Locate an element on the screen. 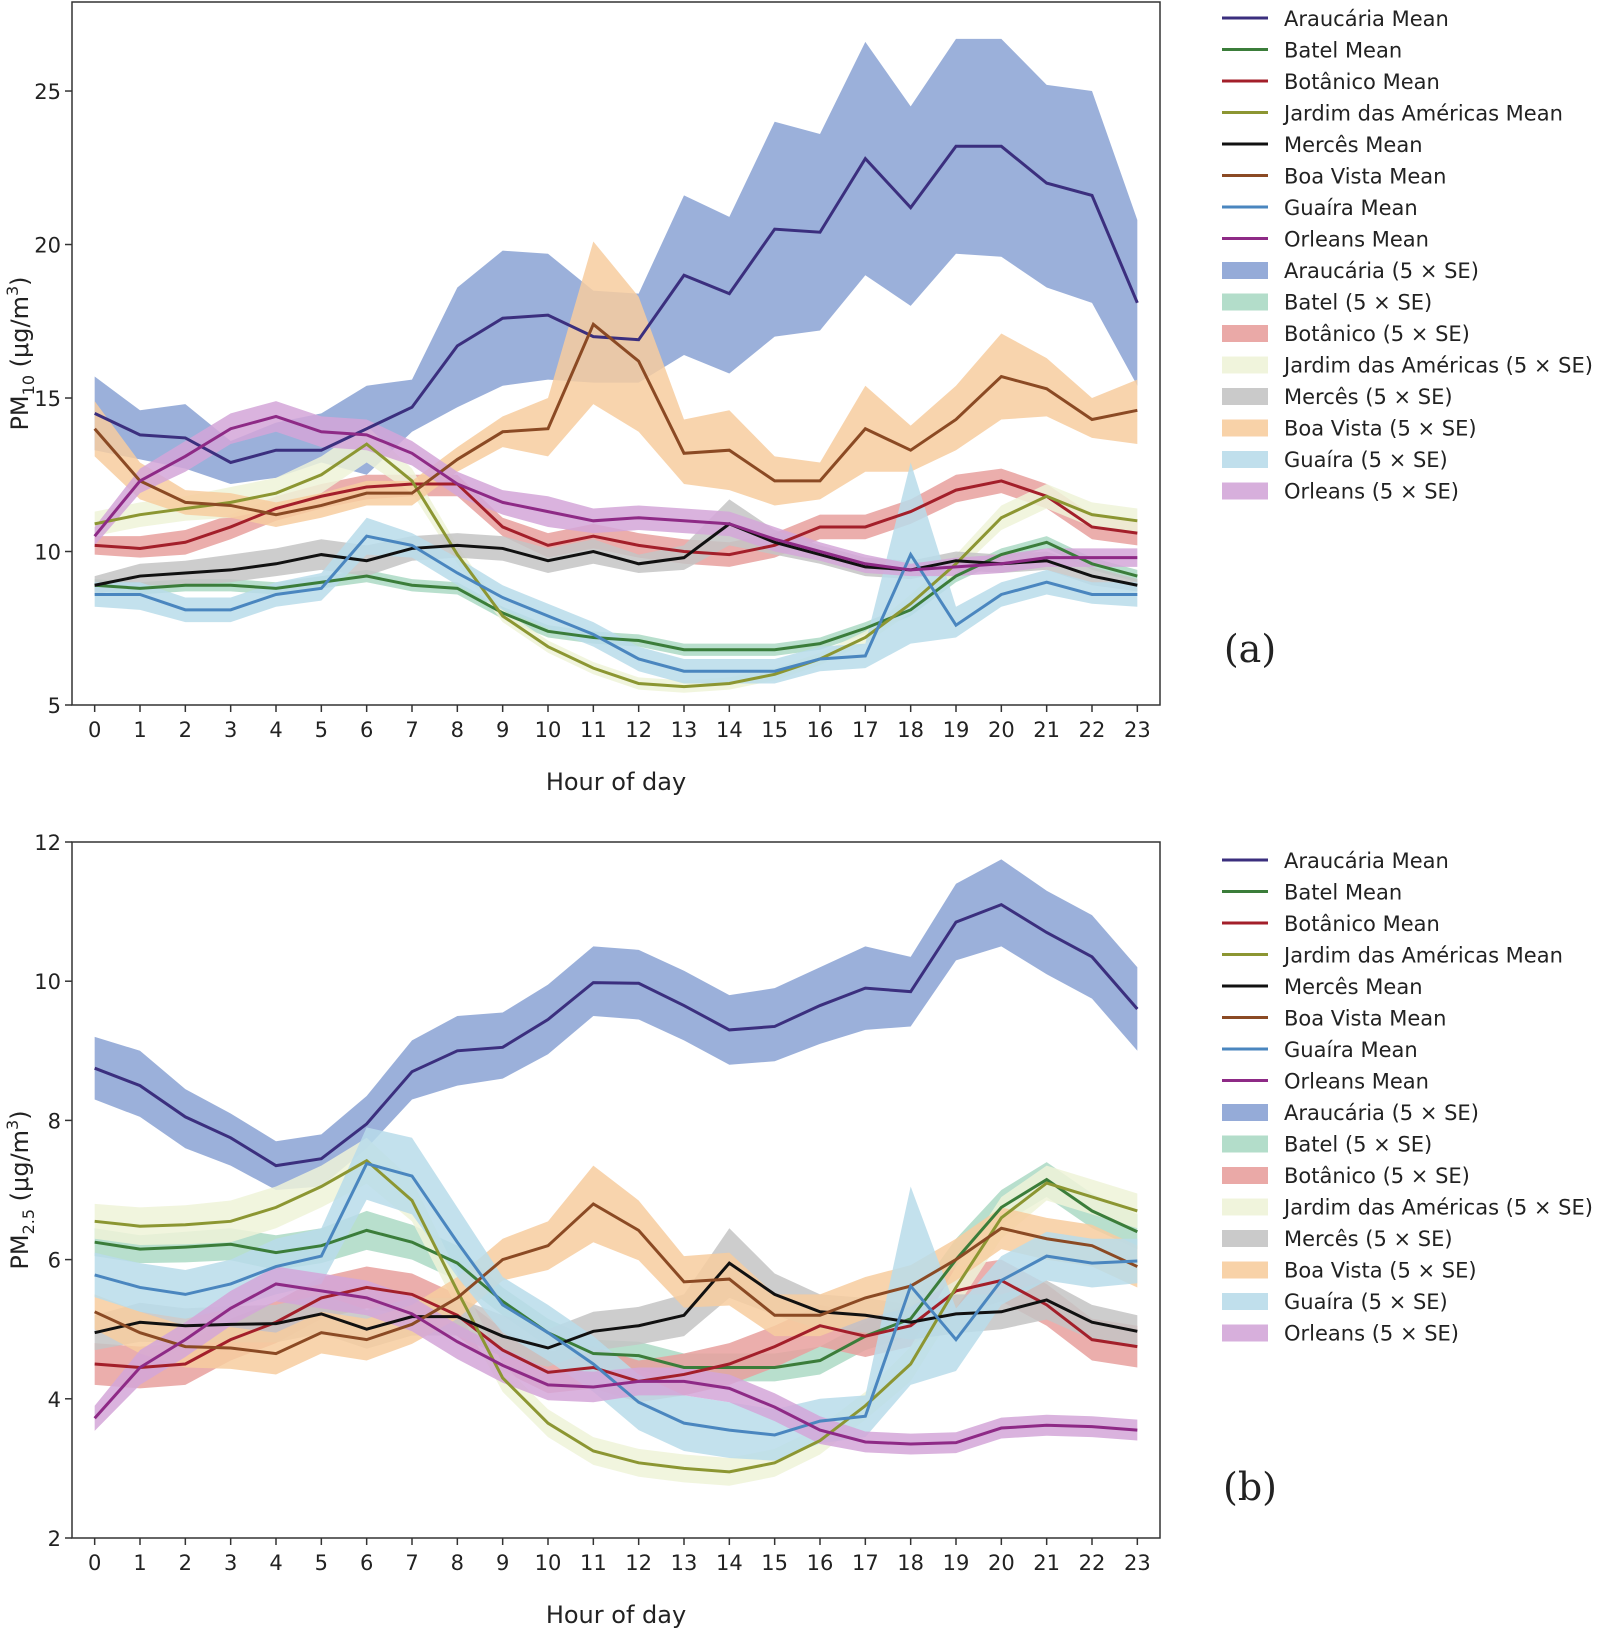  legend-label: Botânico (5 × SE) is located at coordinates (1377, 334).